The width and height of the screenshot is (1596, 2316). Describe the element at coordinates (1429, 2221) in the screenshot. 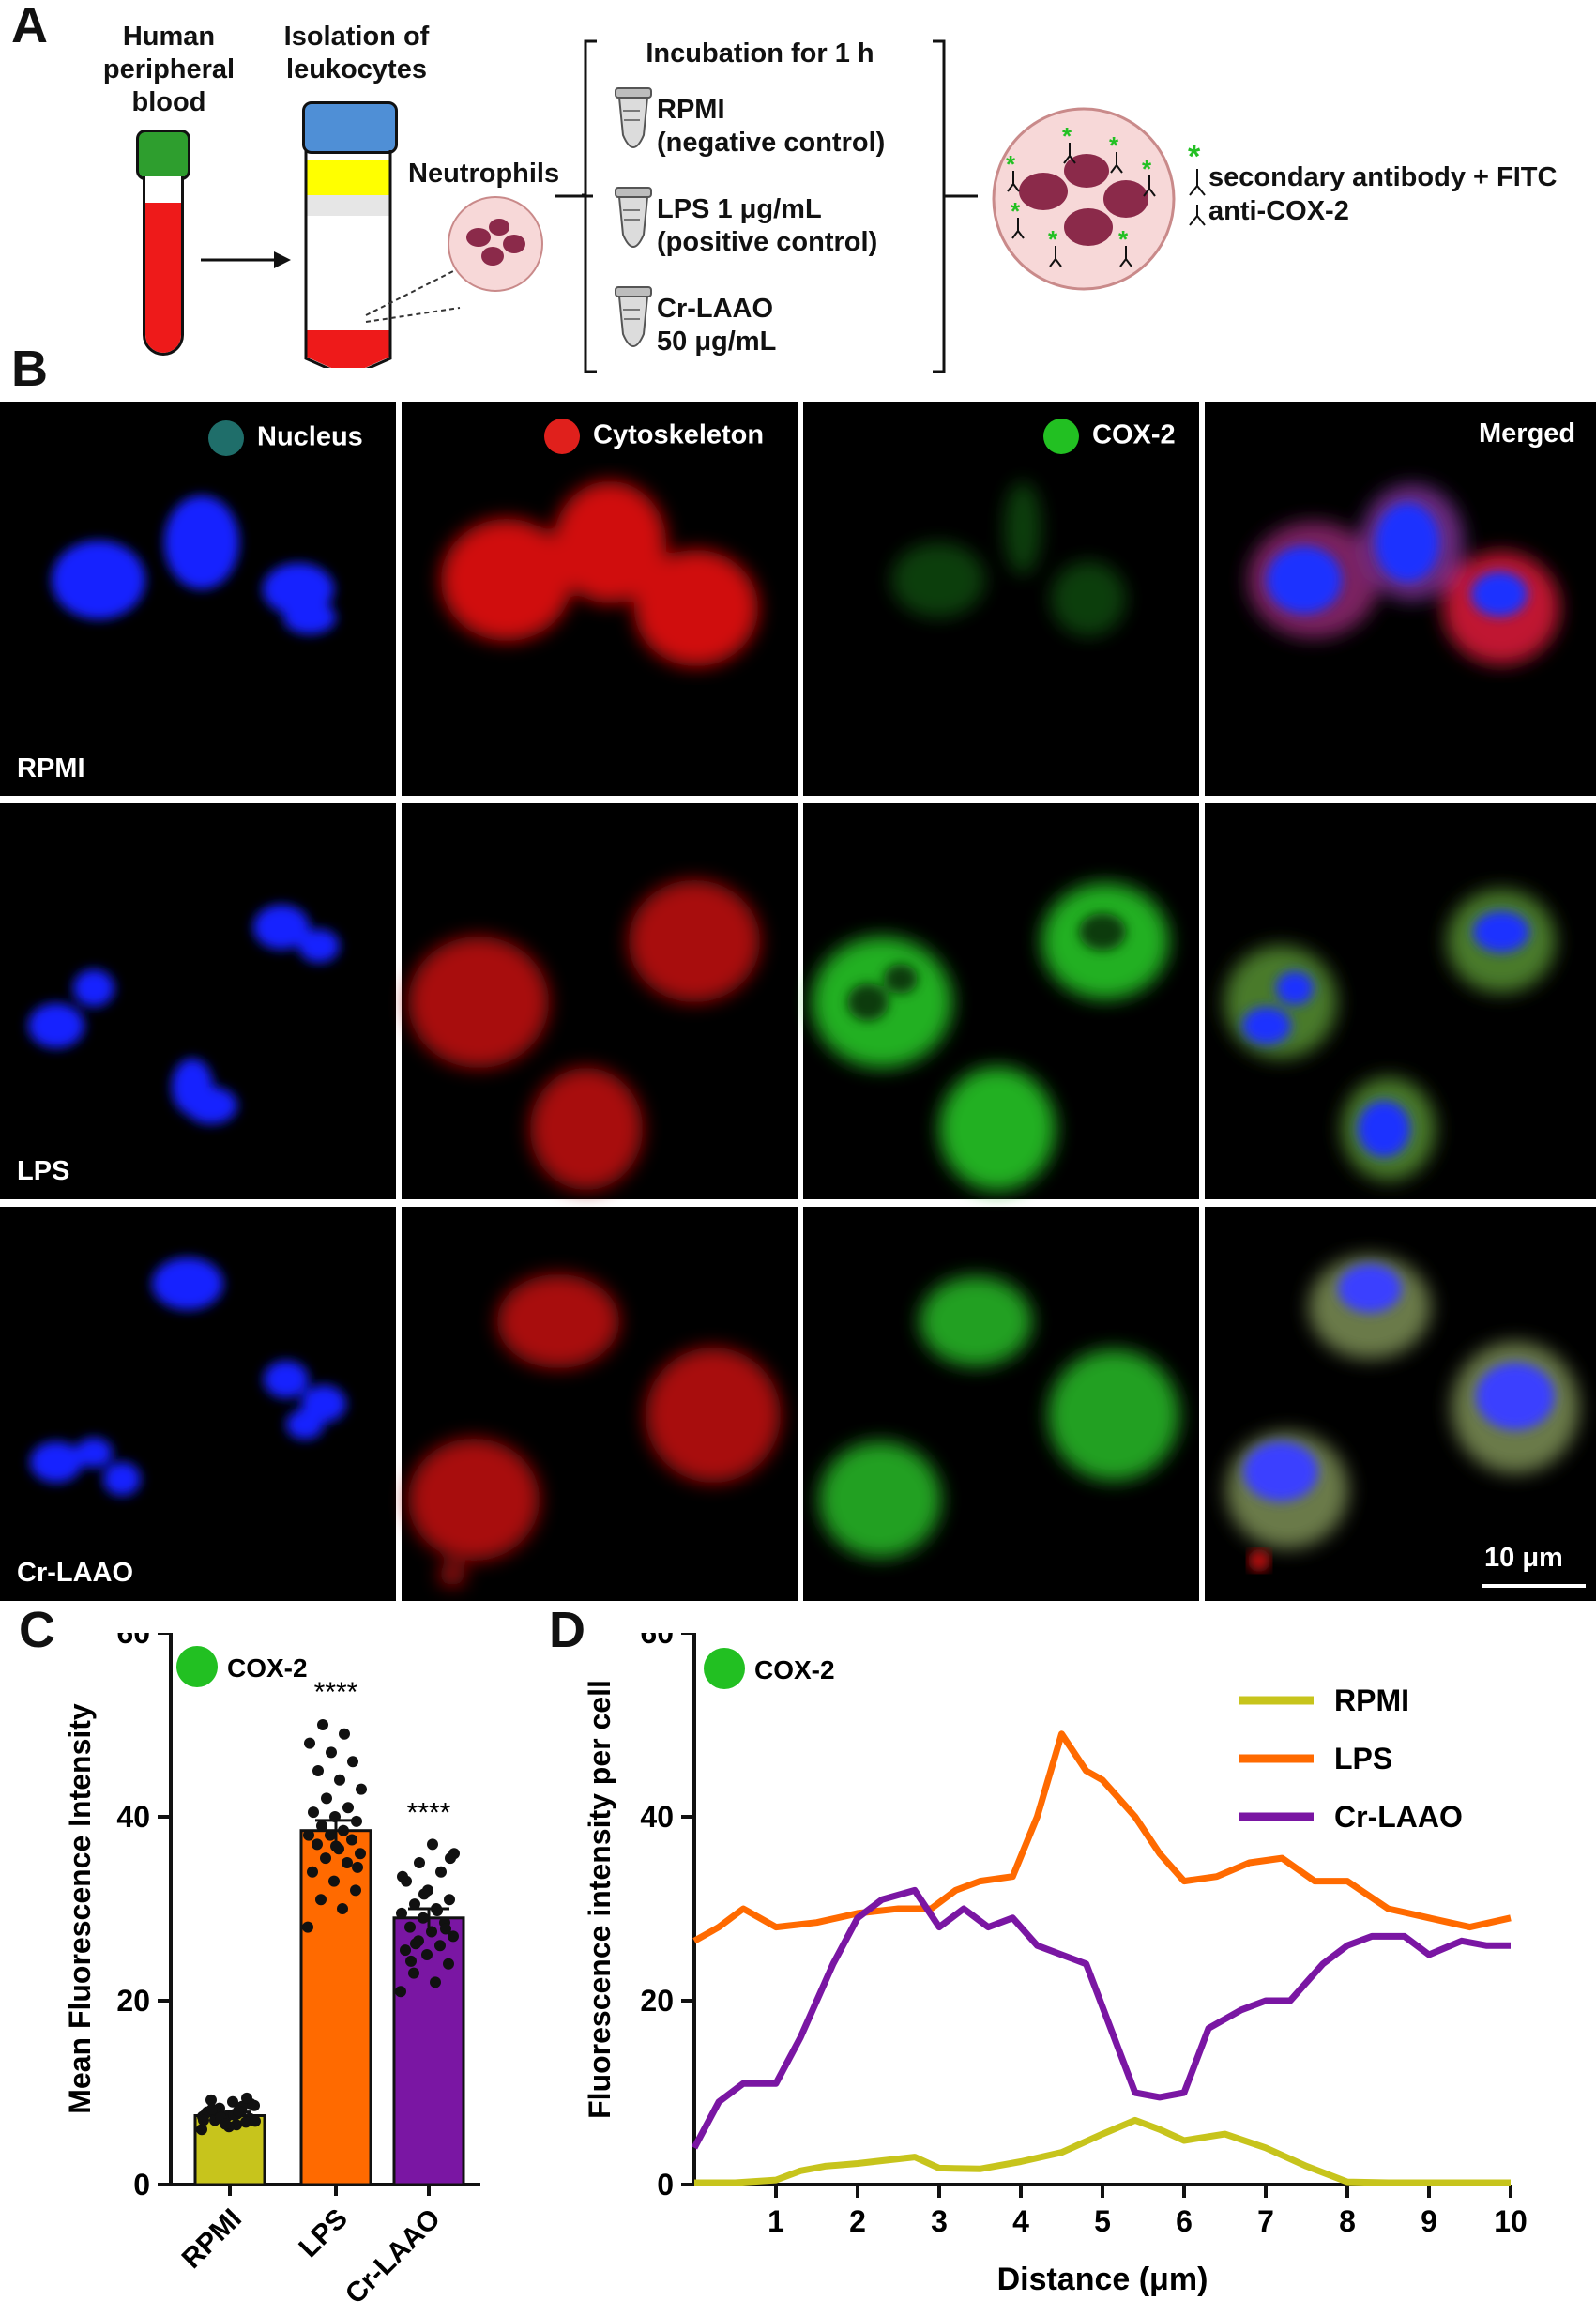

I see `x-tick-label: 9` at that location.